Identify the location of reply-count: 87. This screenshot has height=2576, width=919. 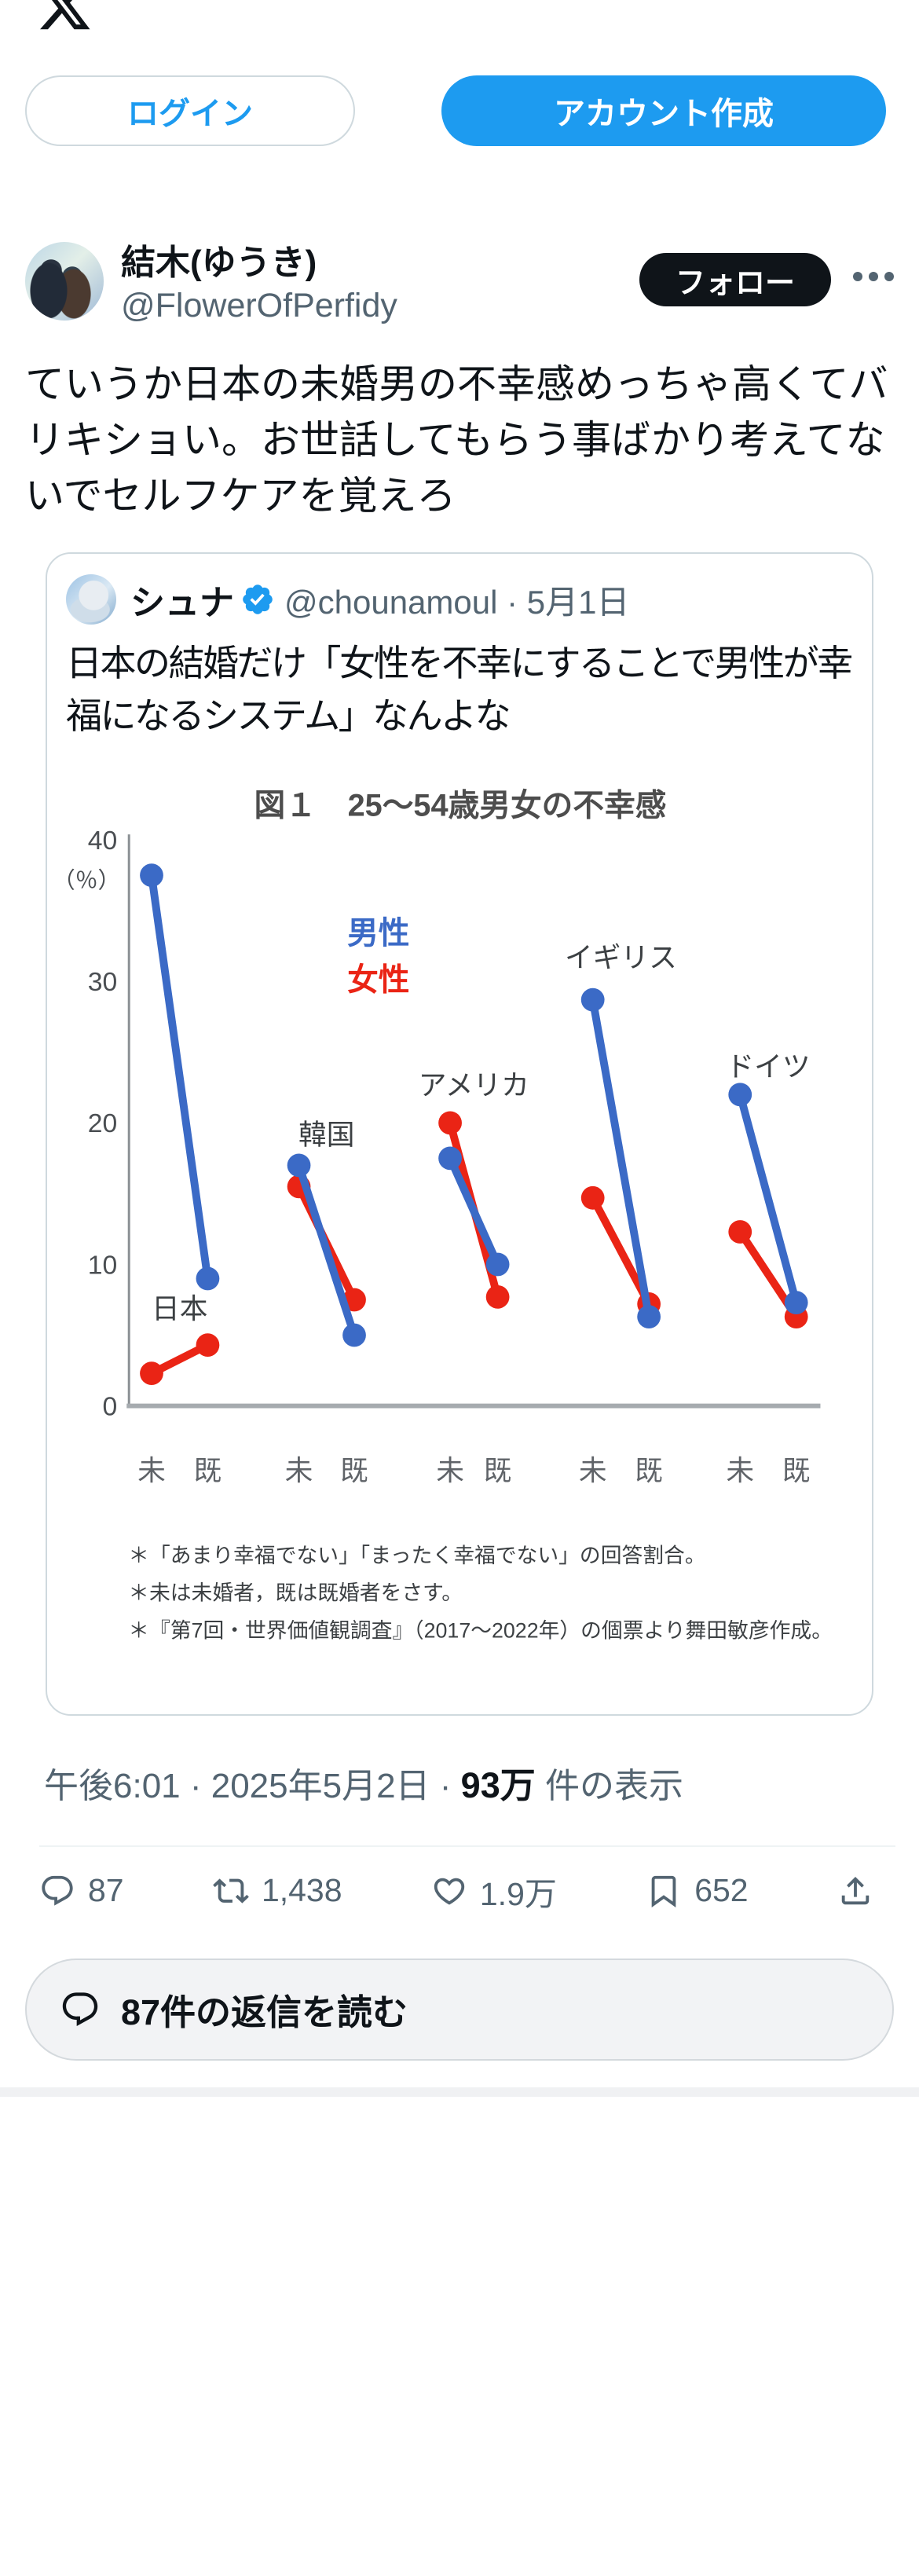
(106, 1891).